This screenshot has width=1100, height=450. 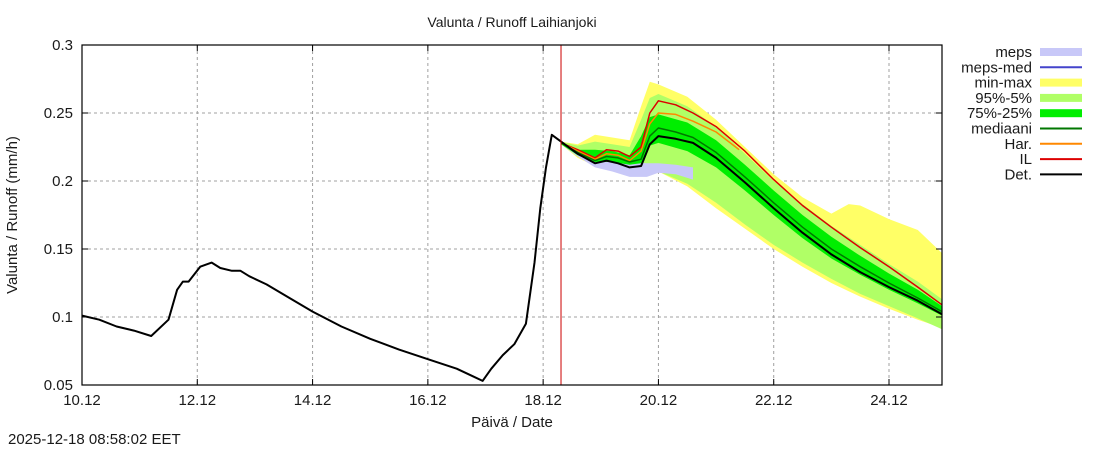 What do you see at coordinates (313, 400) in the screenshot?
I see `x-tick-label: 14.12` at bounding box center [313, 400].